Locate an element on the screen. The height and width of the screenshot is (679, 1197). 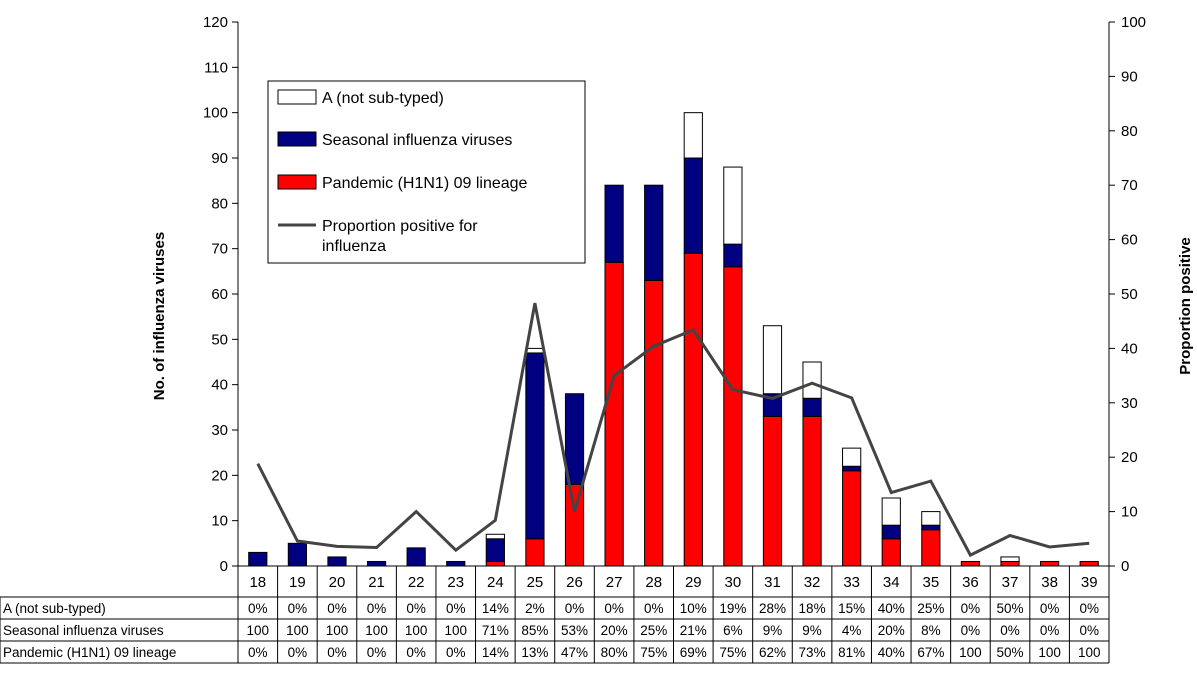
y-tick-label-right: 100 is located at coordinates (1133, 22).